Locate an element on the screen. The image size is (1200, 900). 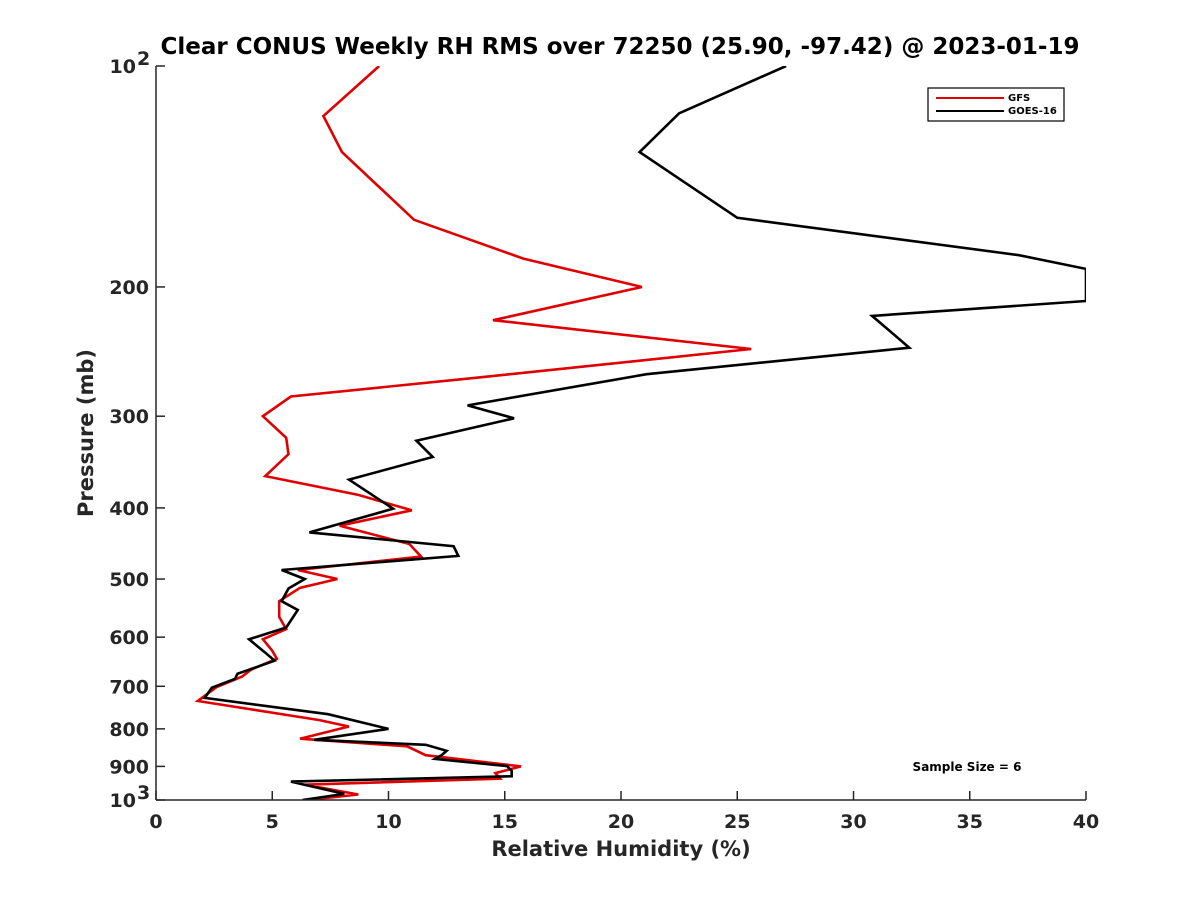
x-ticks: 0 5 10 15 20 25 30 35 40 is located at coordinates (624, 812).